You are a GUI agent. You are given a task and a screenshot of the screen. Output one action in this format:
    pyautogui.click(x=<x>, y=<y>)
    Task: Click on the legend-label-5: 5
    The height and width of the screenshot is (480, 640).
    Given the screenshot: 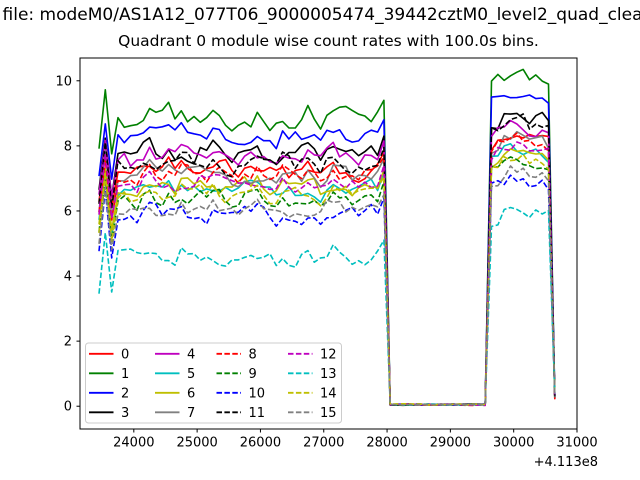 What is the action you would take?
    pyautogui.click(x=191, y=374)
    